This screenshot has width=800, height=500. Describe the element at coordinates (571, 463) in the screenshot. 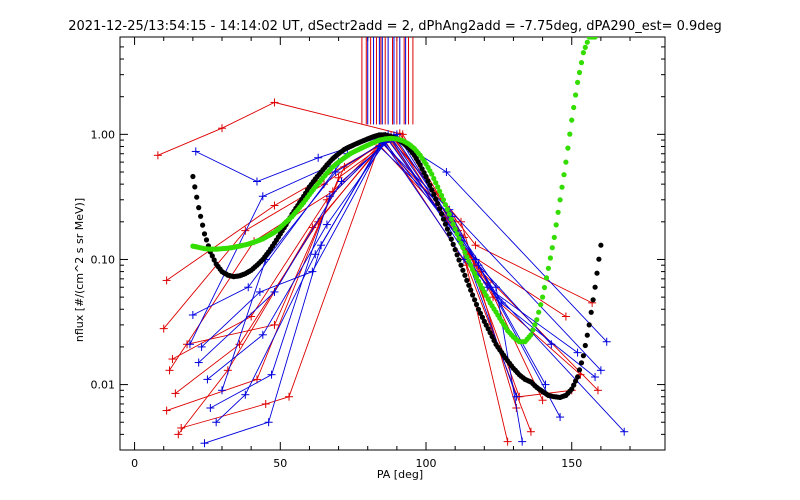

I see `x-tick-label: 150` at that location.